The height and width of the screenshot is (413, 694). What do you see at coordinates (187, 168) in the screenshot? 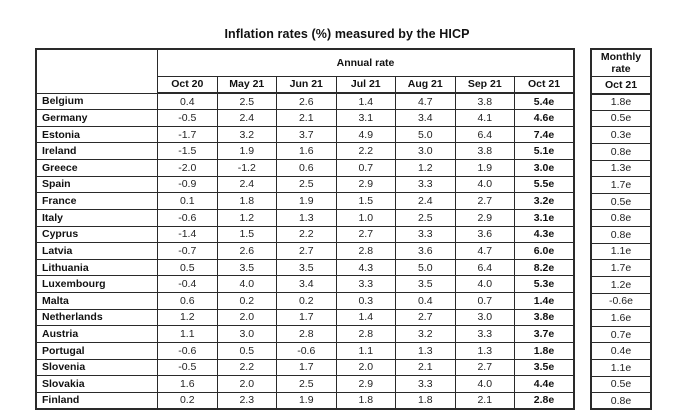
I see `value-cell: -2.0` at bounding box center [187, 168].